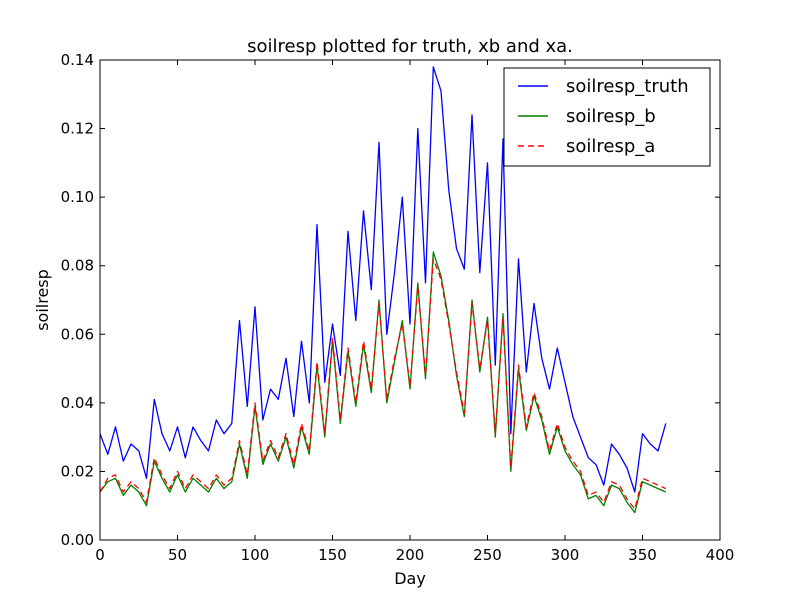 Image resolution: width=800 pixels, height=604 pixels. Describe the element at coordinates (720, 555) in the screenshot. I see `x-tick-label: 400` at that location.